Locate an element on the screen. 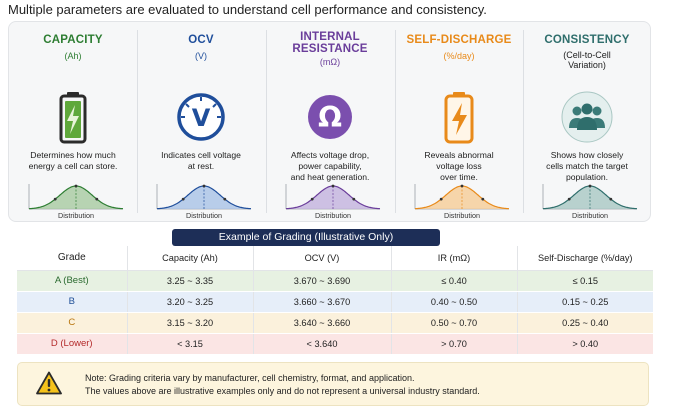 The width and height of the screenshot is (679, 411). table-cell: 0.50 ~ 0.70 is located at coordinates (454, 323).